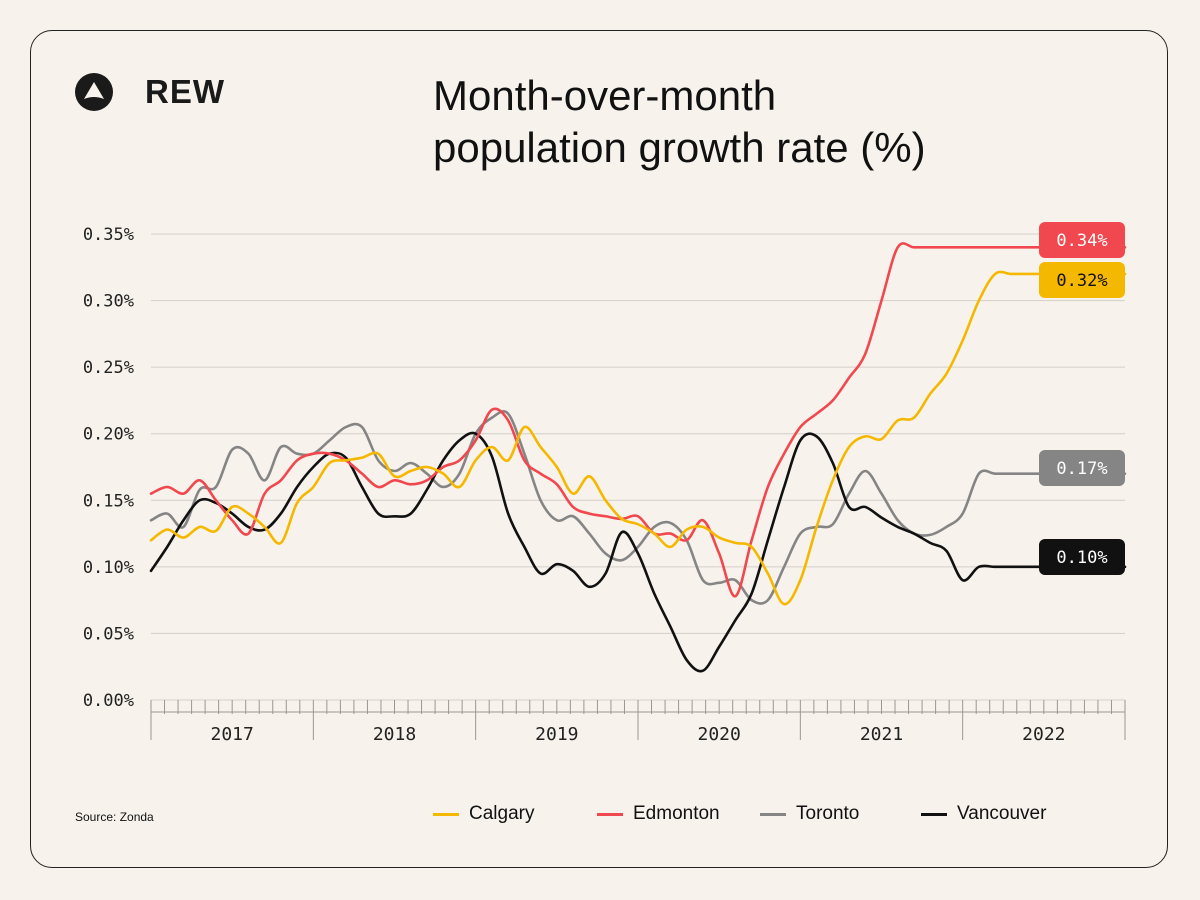 The height and width of the screenshot is (900, 1200). What do you see at coordinates (108, 501) in the screenshot?
I see `y-tick-label: 0.15%` at bounding box center [108, 501].